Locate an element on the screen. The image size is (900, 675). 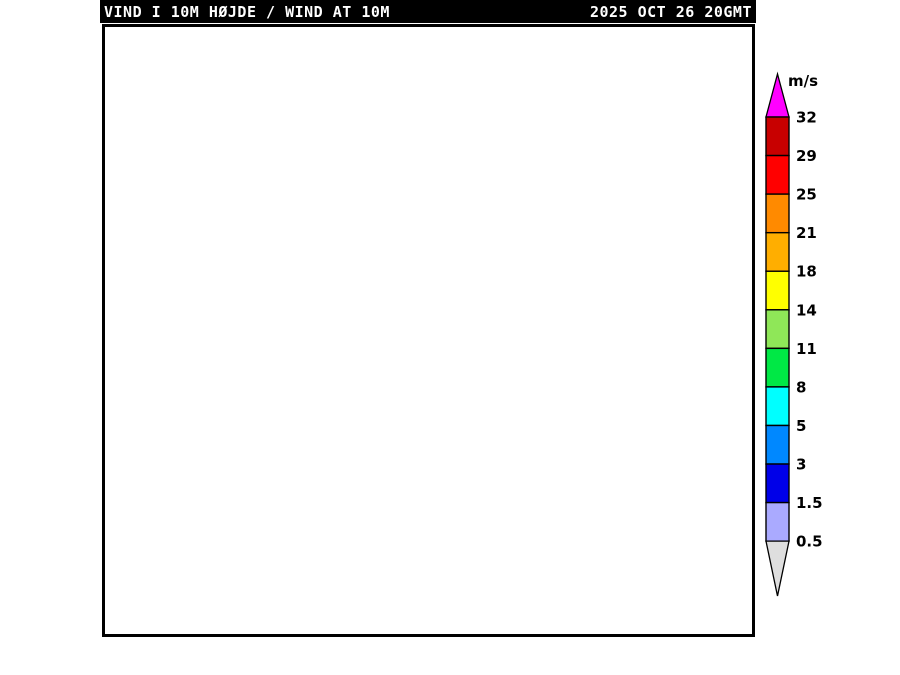
legend-tick-label: 18 is located at coordinates (806, 272).